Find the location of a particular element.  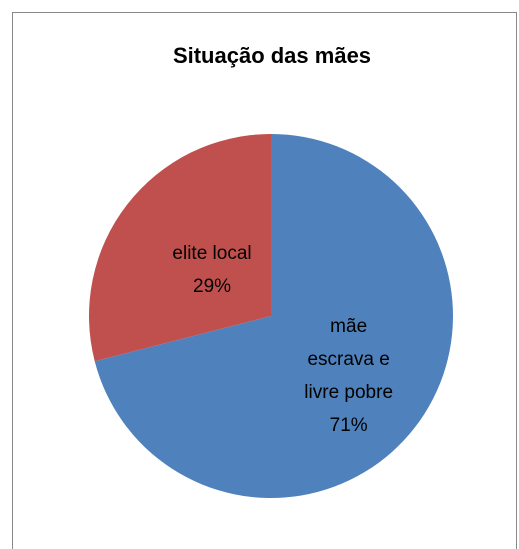

slice-label: elite local 29% is located at coordinates (212, 270).